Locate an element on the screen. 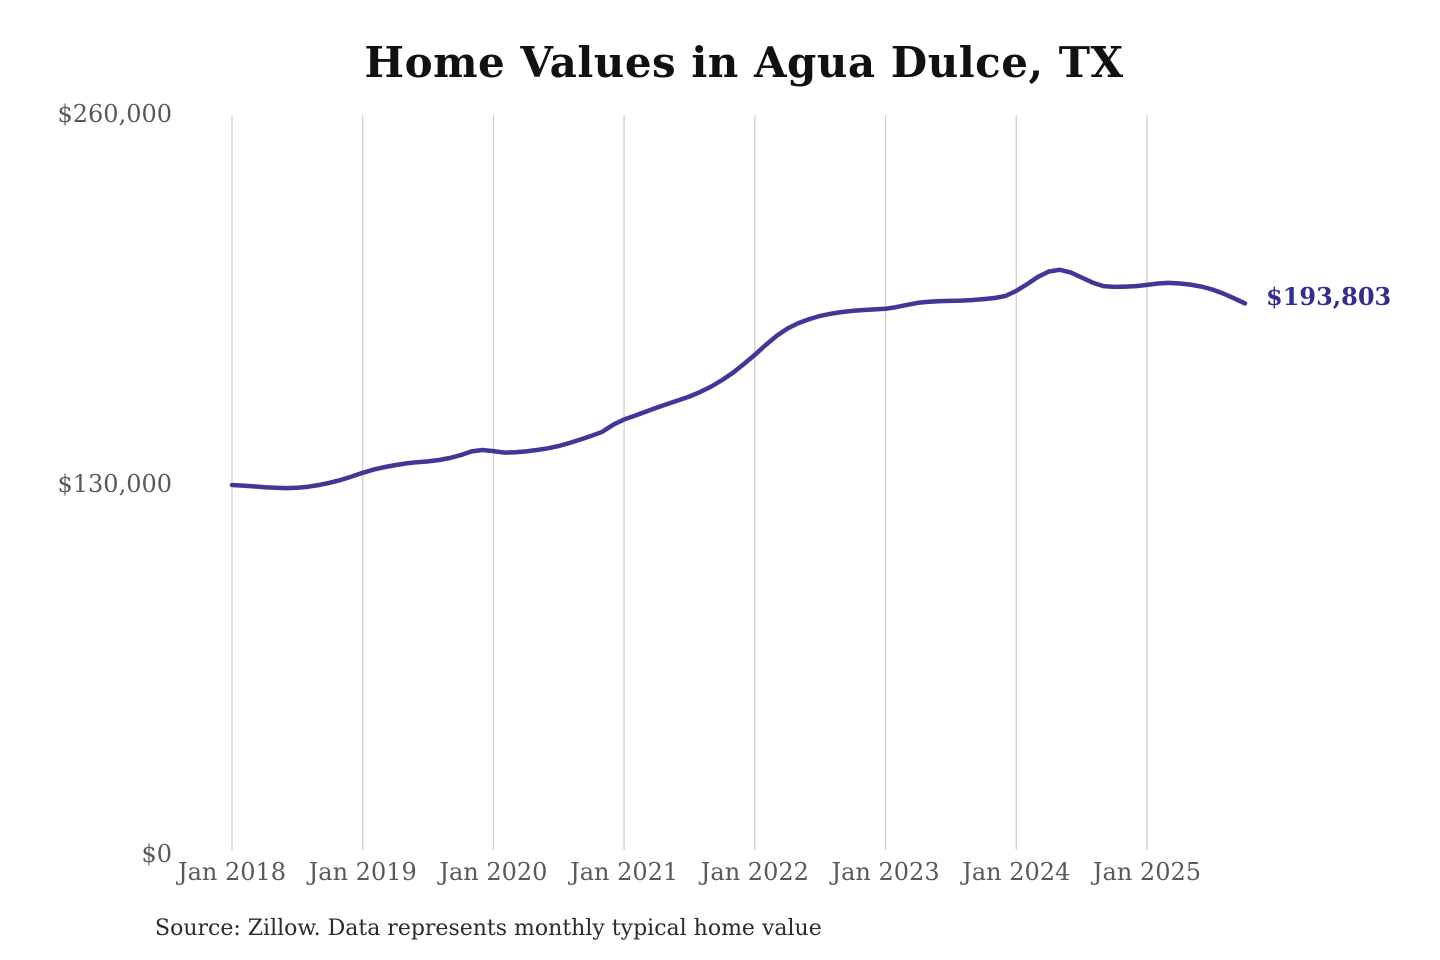 This screenshot has width=1440, height=960. x-tick-jan-2024: Jan 2024 is located at coordinates (1016, 872).